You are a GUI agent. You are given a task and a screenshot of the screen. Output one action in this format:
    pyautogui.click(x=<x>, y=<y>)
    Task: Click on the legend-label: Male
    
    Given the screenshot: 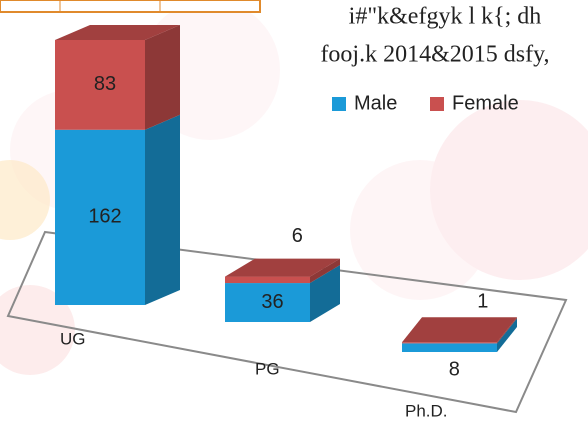 What is the action you would take?
    pyautogui.click(x=375, y=103)
    